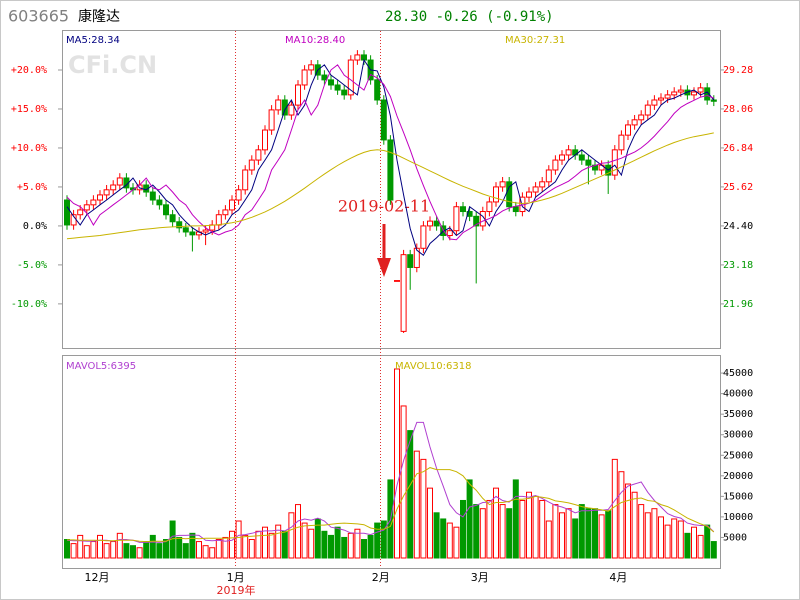  I want to click on y2-tick-label: -5.0%, so click(32, 265).